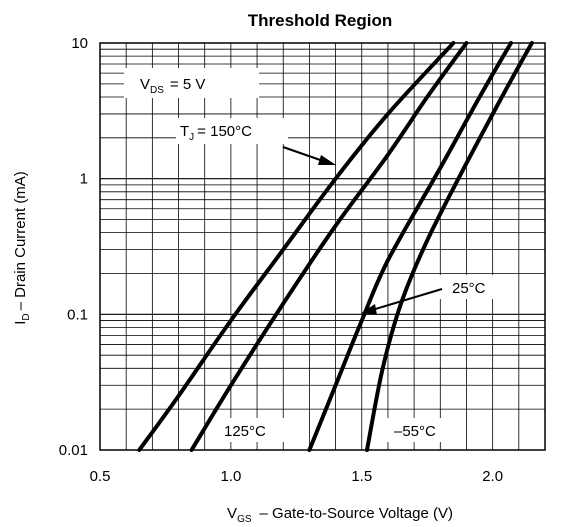 This screenshot has height=527, width=563. I want to click on x-tick-labels: 0.5 1.0 1.5 2.0, so click(297, 476).